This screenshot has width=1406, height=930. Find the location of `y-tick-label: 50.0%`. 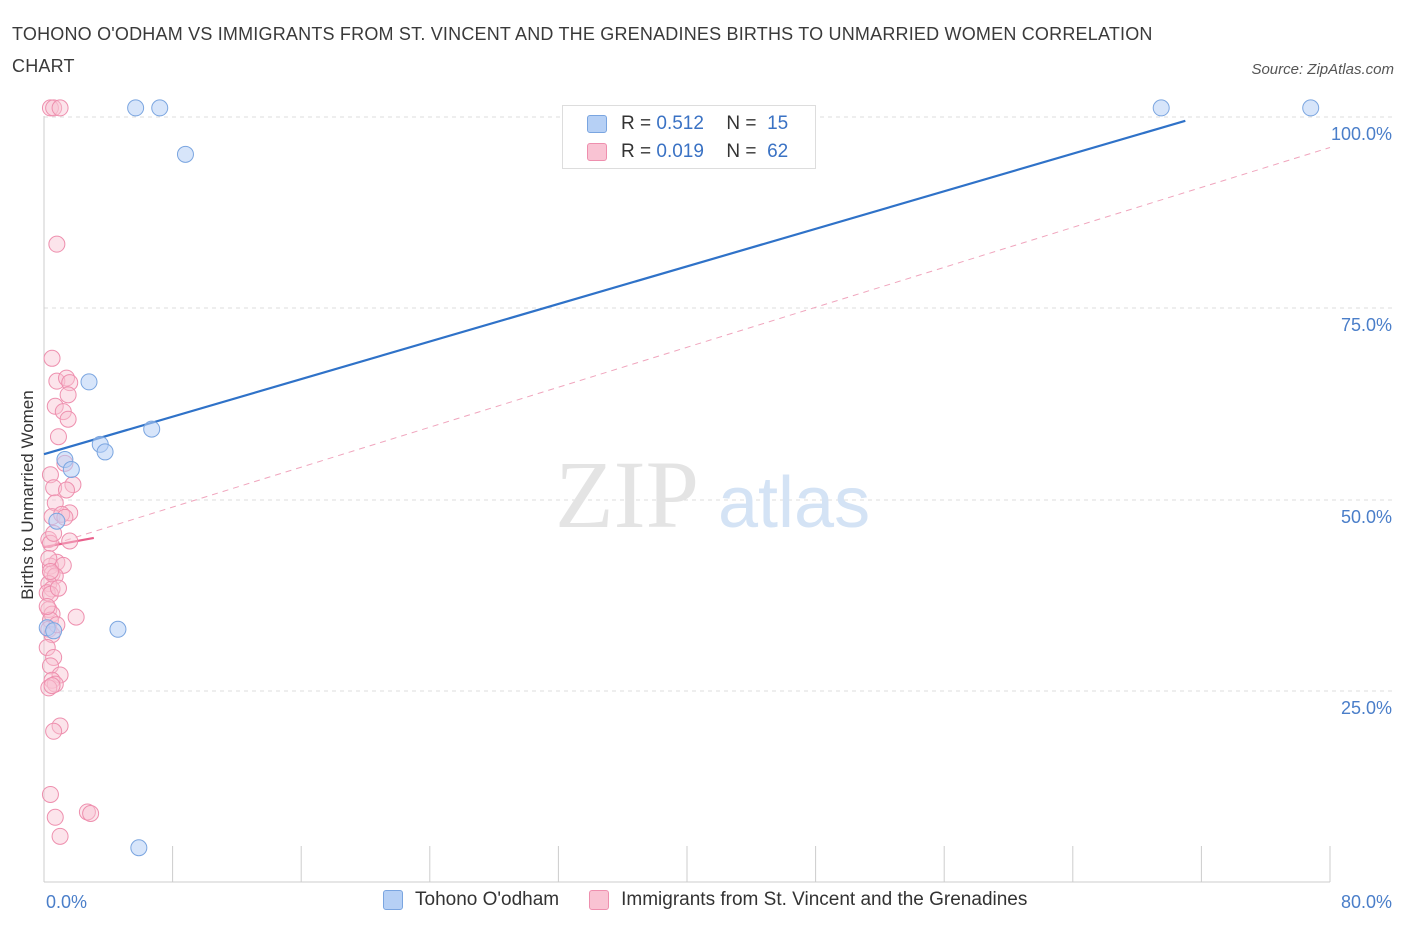

y-tick-label: 50.0% is located at coordinates (1366, 517).